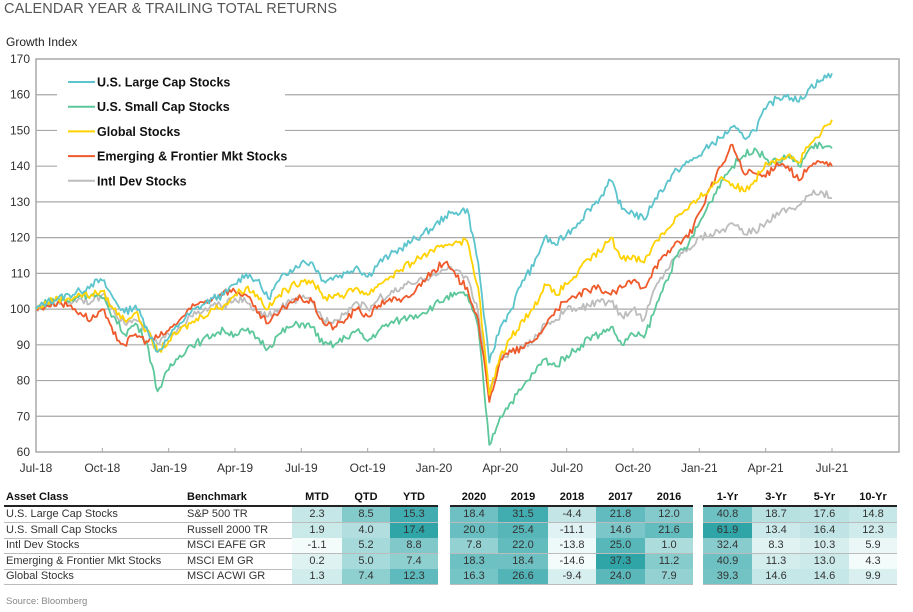 The height and width of the screenshot is (612, 913). Describe the element at coordinates (566, 468) in the screenshot. I see `x-tick-label: Jul-20` at that location.